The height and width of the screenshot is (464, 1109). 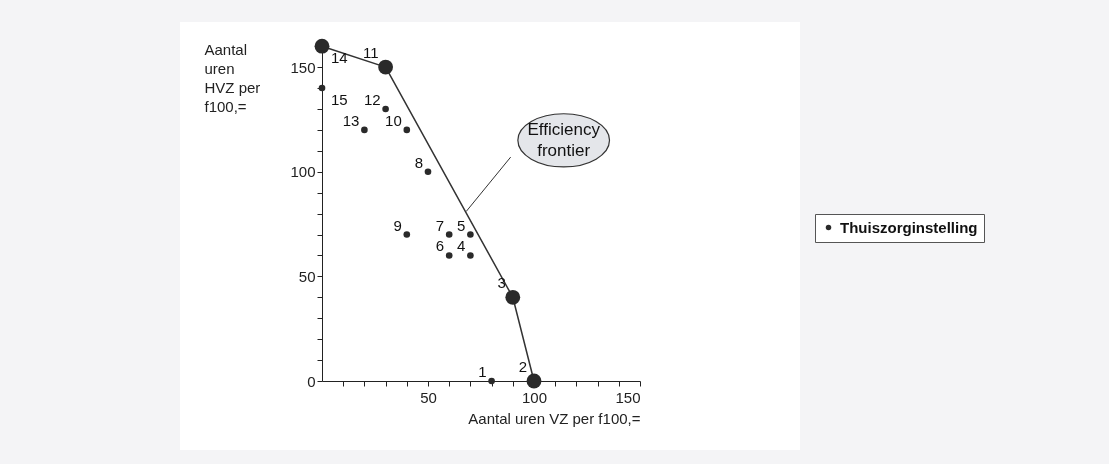 What do you see at coordinates (397, 225) in the screenshot?
I see `annotation: 9` at bounding box center [397, 225].